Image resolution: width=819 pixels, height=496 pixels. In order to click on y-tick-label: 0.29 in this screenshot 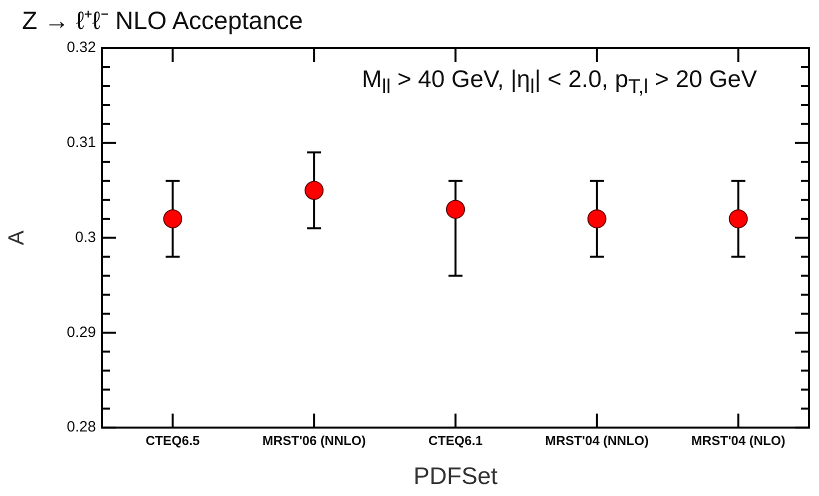, I will do `click(81, 332)`.